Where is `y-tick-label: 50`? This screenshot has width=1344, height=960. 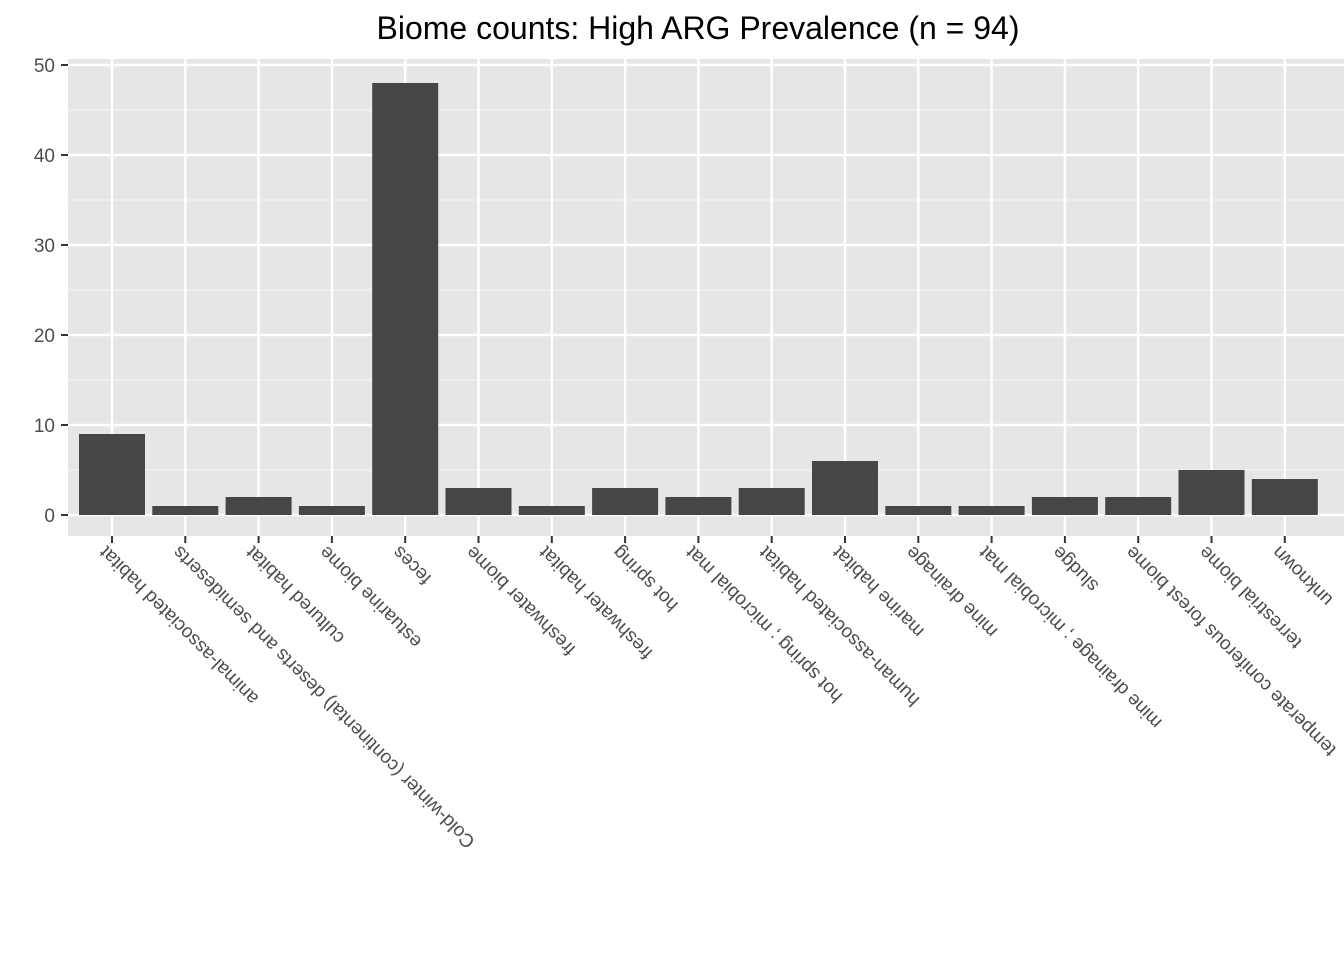 y-tick-label: 50 is located at coordinates (44, 66).